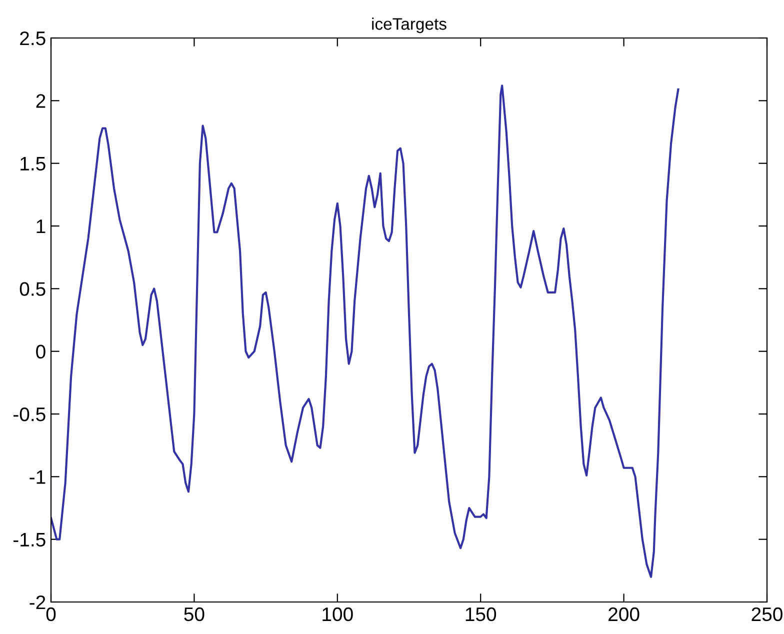 Image resolution: width=784 pixels, height=634 pixels. I want to click on y-tick-label: -1.5, so click(30, 540).